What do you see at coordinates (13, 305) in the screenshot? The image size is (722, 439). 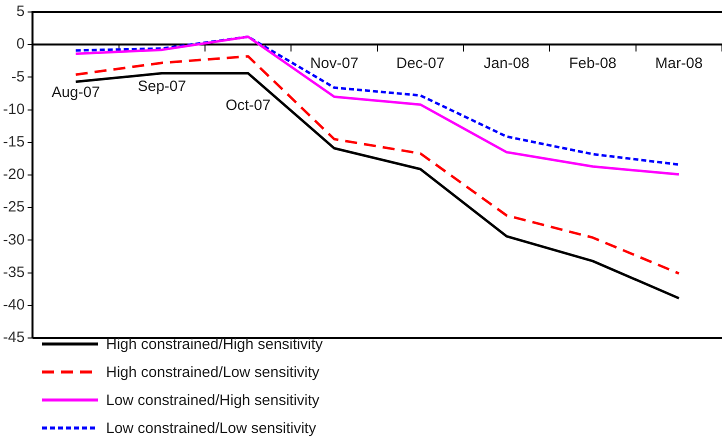 I see `y-tick-label: -40` at bounding box center [13, 305].